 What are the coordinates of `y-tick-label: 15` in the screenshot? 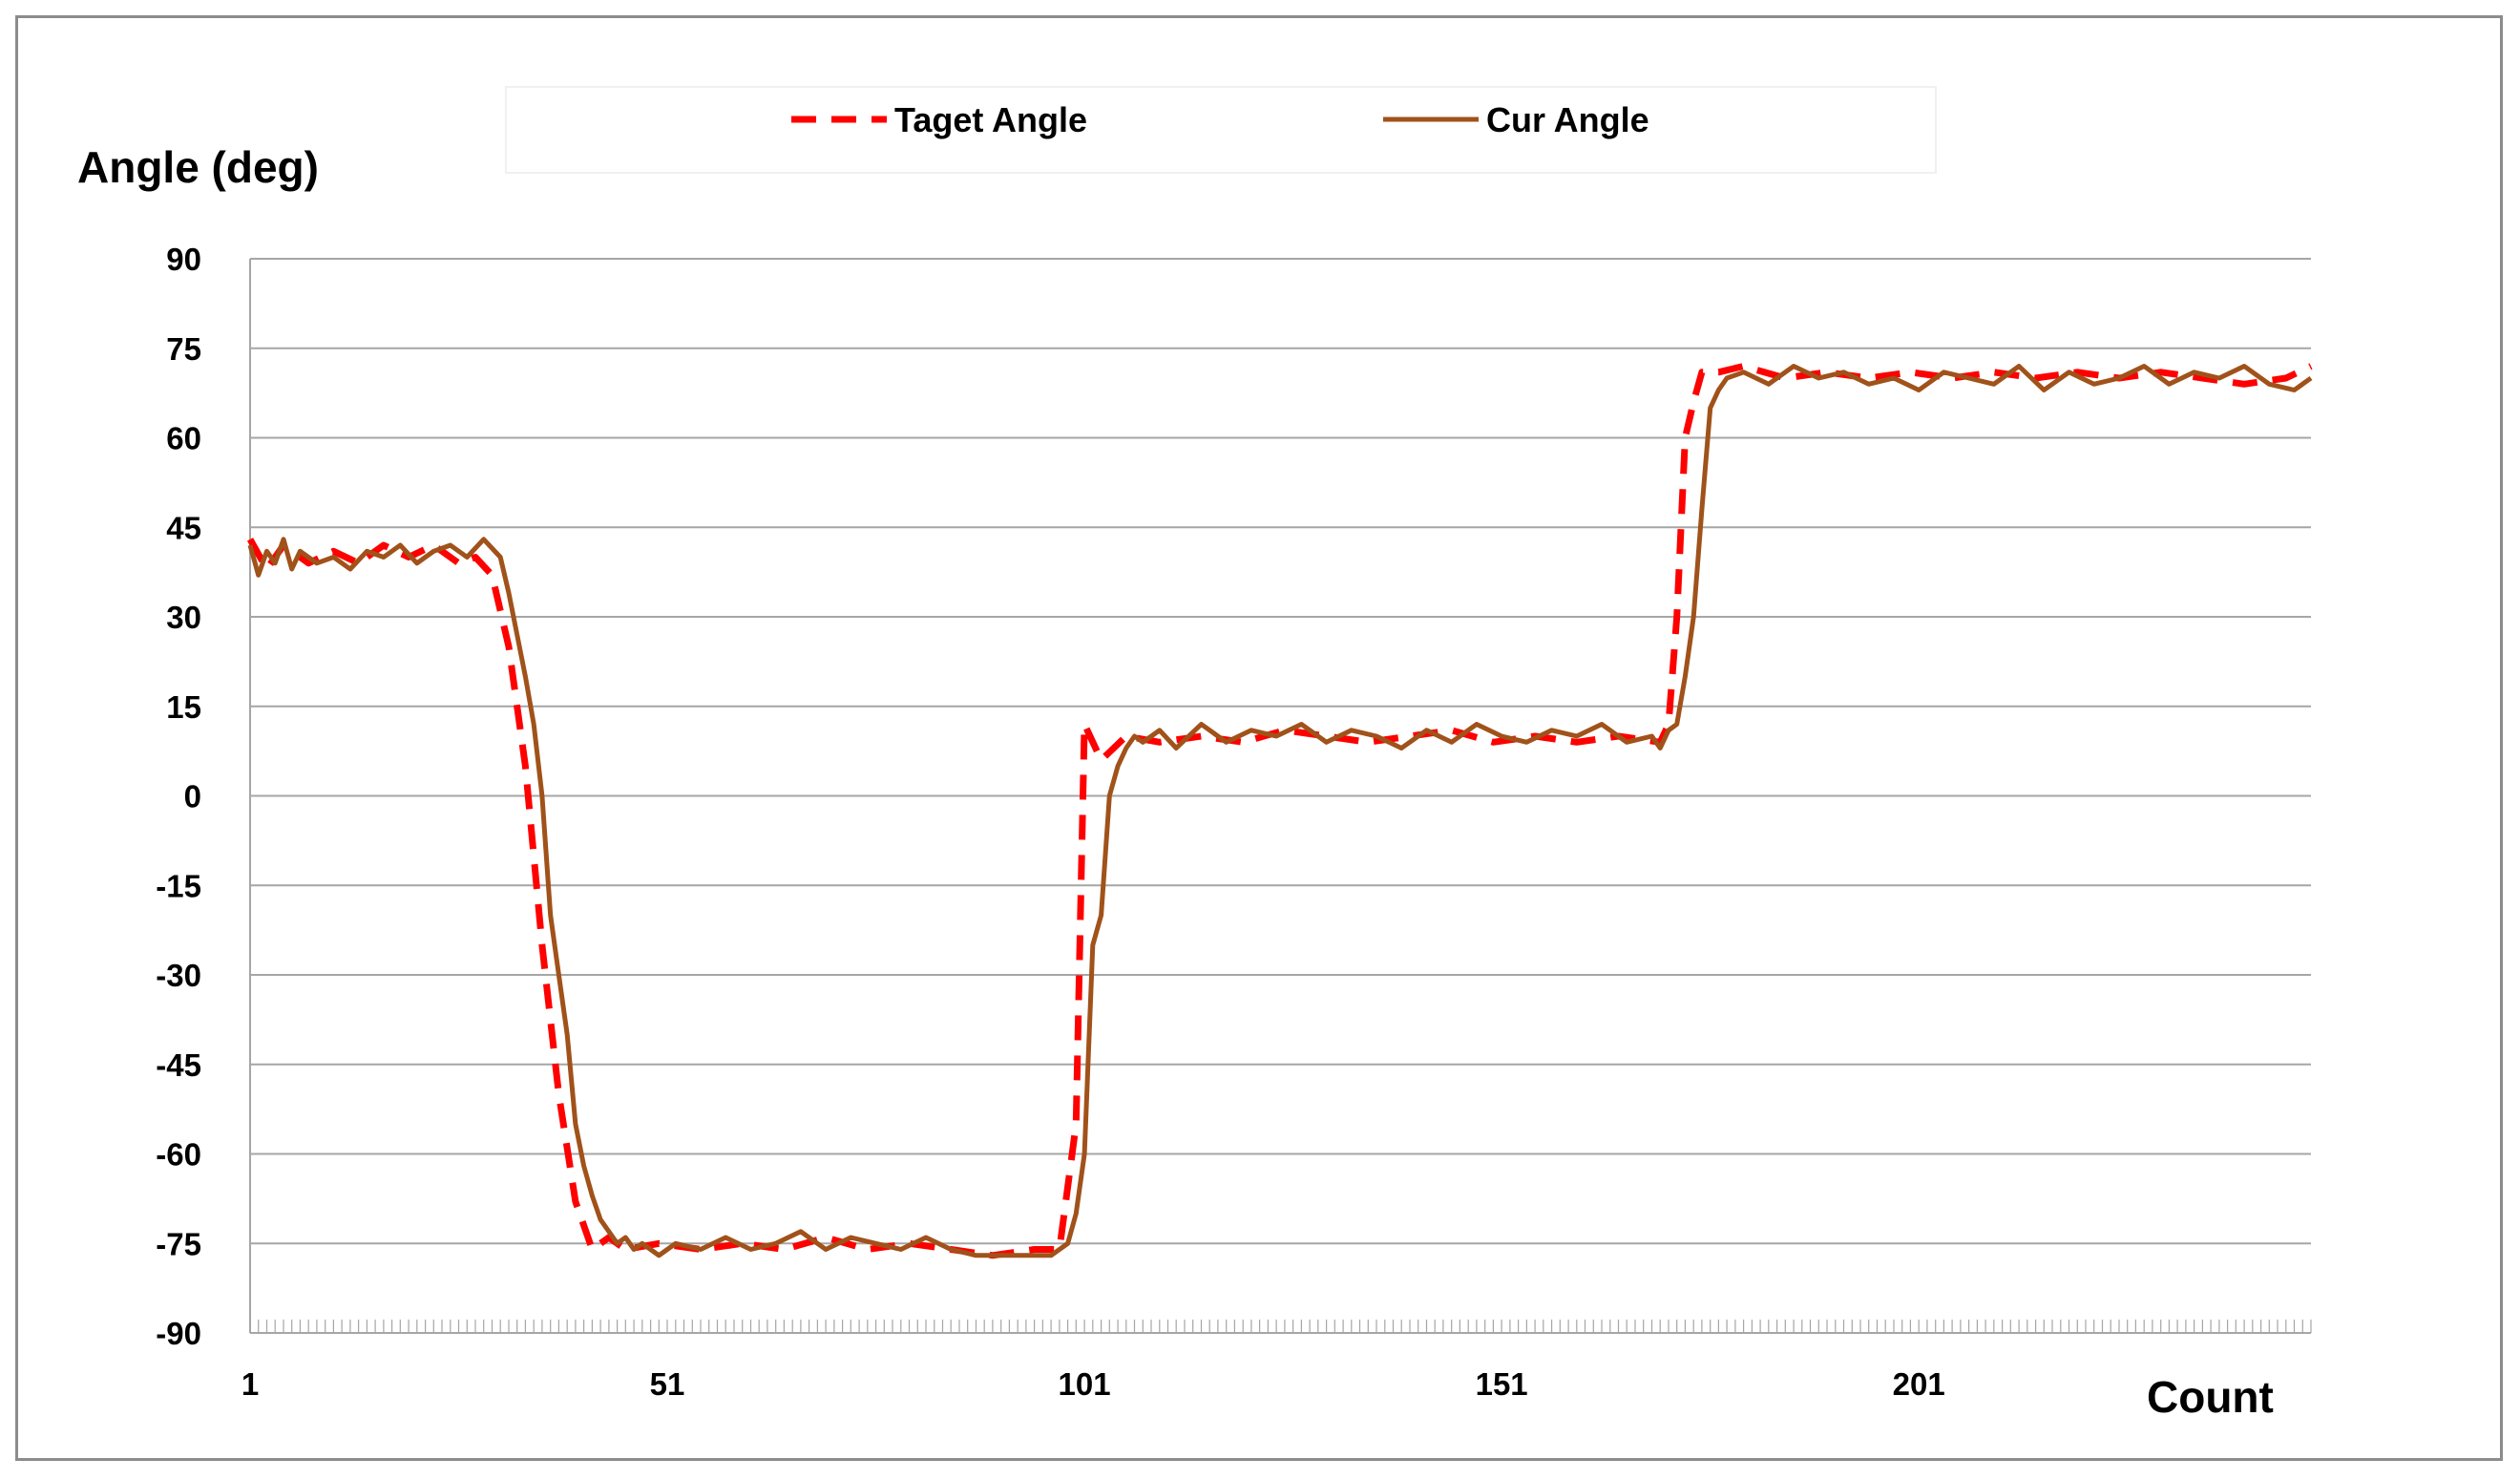 It's located at (183, 707).